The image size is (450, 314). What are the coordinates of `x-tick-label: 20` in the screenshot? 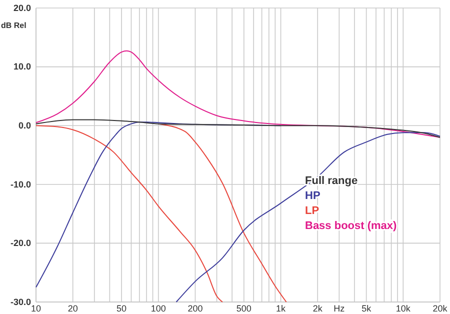 It's located at (73, 308).